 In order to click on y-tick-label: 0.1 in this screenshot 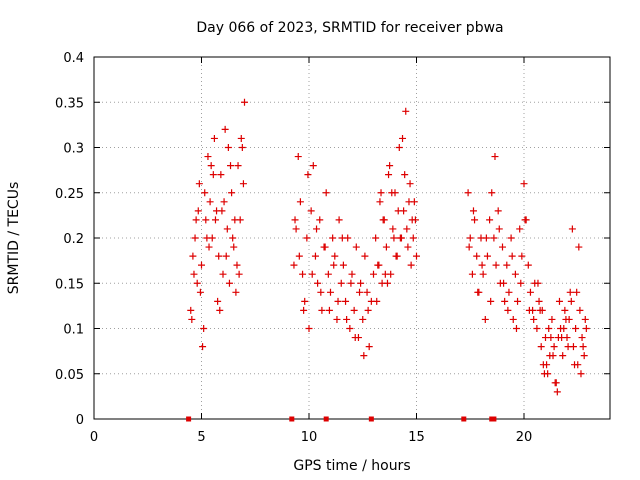, I will do `click(73, 330)`.